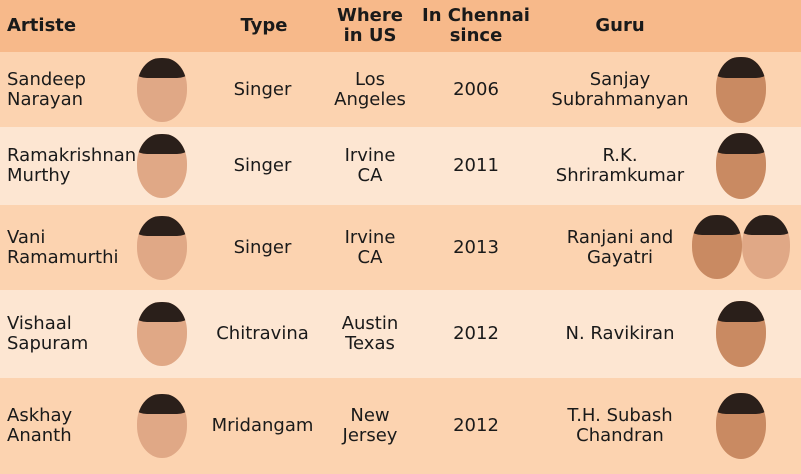  Describe the element at coordinates (620, 79) in the screenshot. I see `guru-l1: Sanjay` at that location.